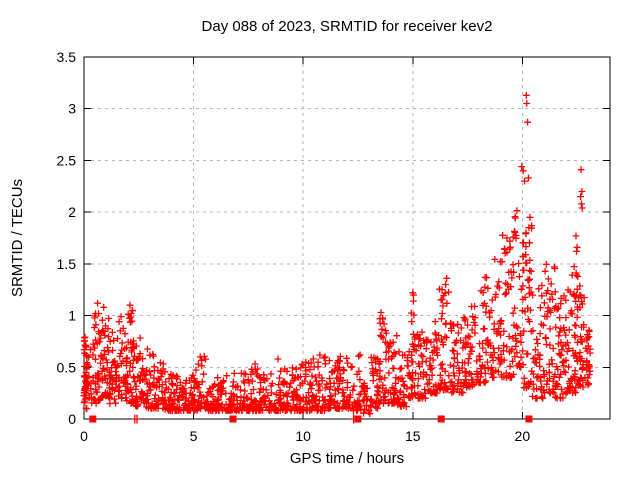  I want to click on y-tick-label: 0, so click(72, 419).